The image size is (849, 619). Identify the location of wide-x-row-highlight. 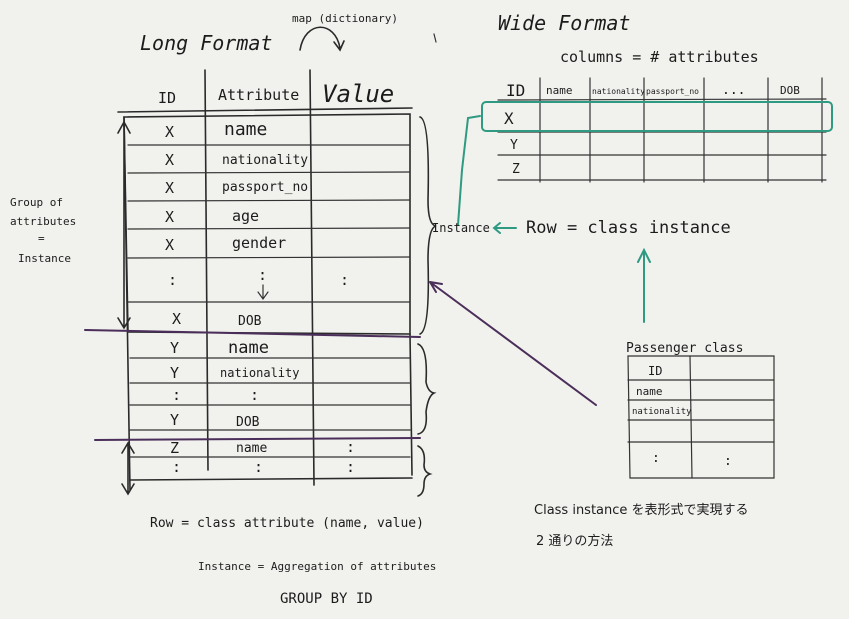
(657, 116).